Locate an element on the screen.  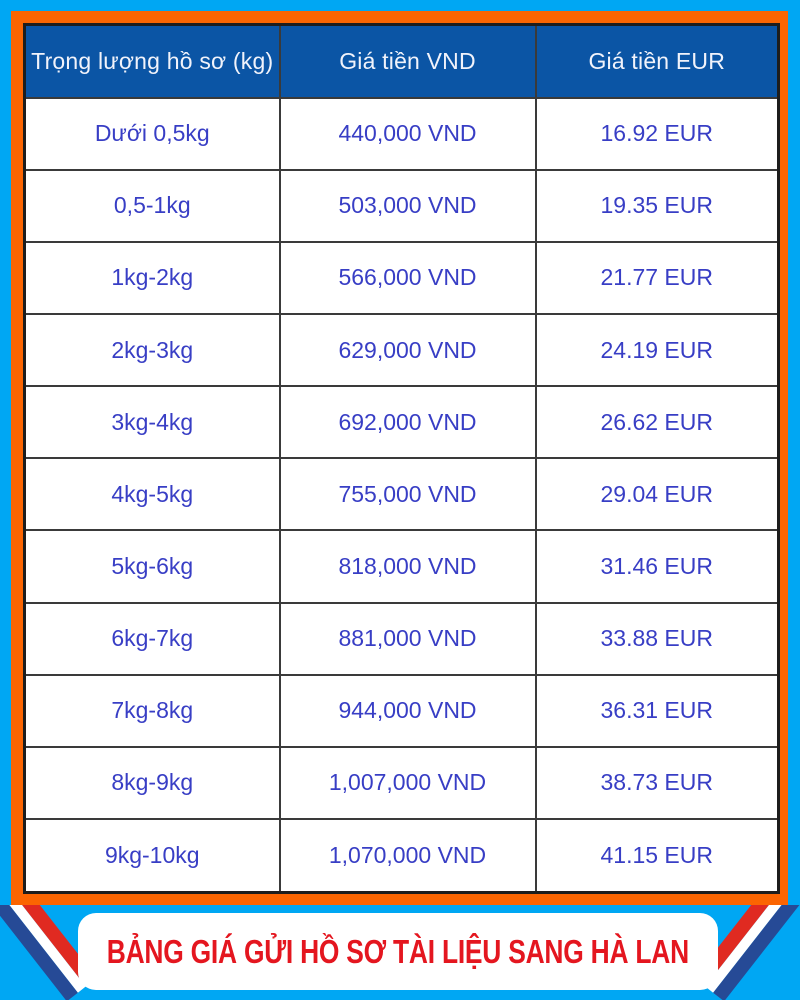
table-row: 4kg-5kg 755,000 VND 29.04 EUR is located at coordinates (401, 494).